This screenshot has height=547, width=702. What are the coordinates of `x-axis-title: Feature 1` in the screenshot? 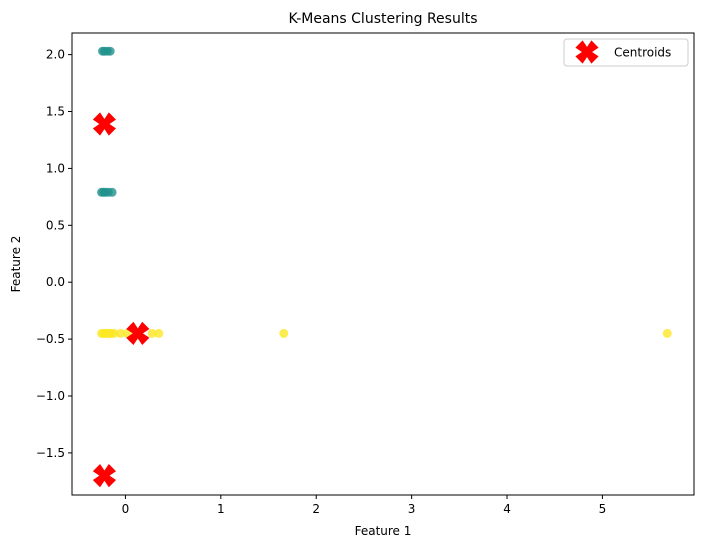 It's located at (383, 531).